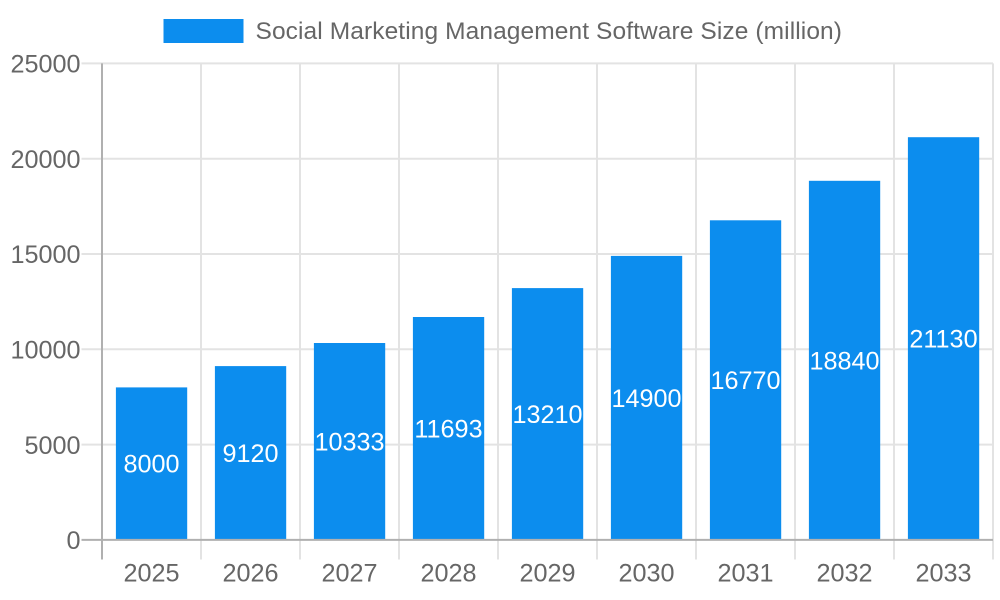 The height and width of the screenshot is (600, 1000). Describe the element at coordinates (844, 573) in the screenshot. I see `svg-text: 2032` at that location.